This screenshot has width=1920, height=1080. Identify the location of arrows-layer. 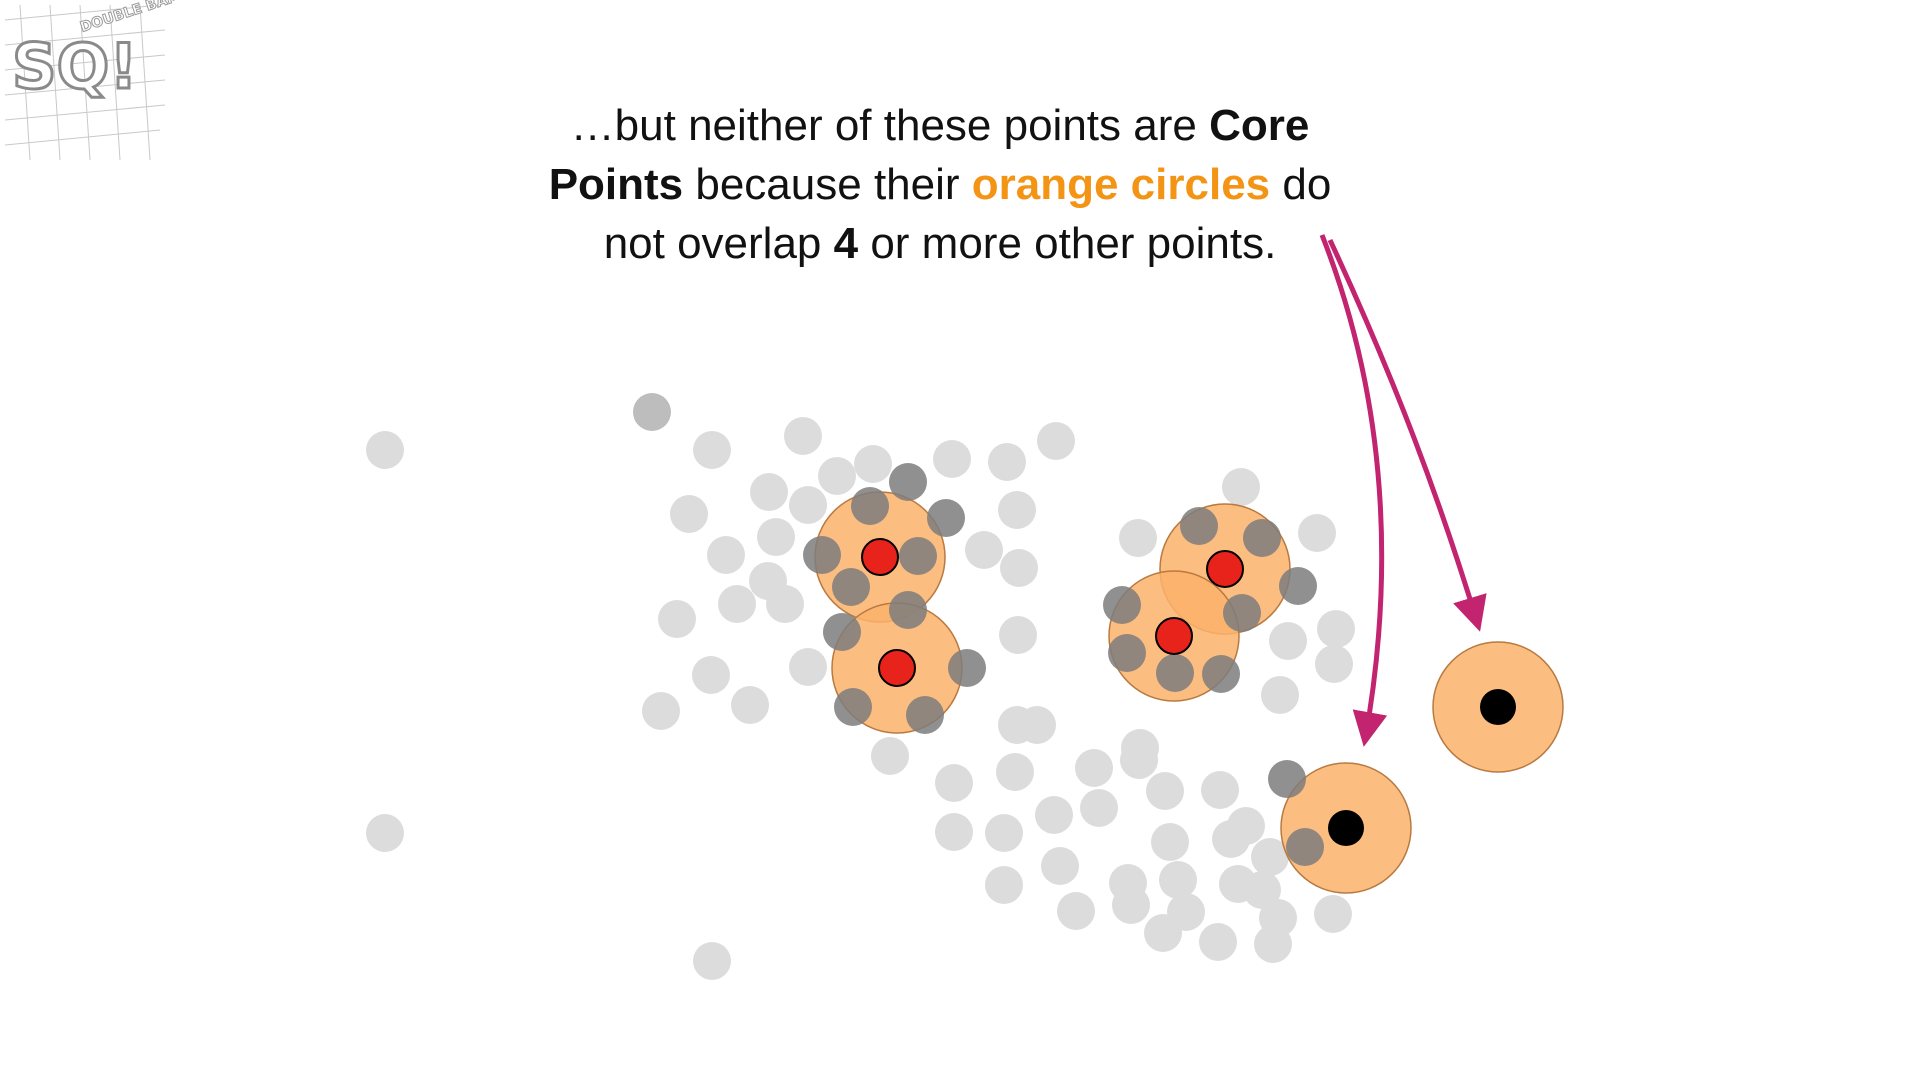
(1403, 490).